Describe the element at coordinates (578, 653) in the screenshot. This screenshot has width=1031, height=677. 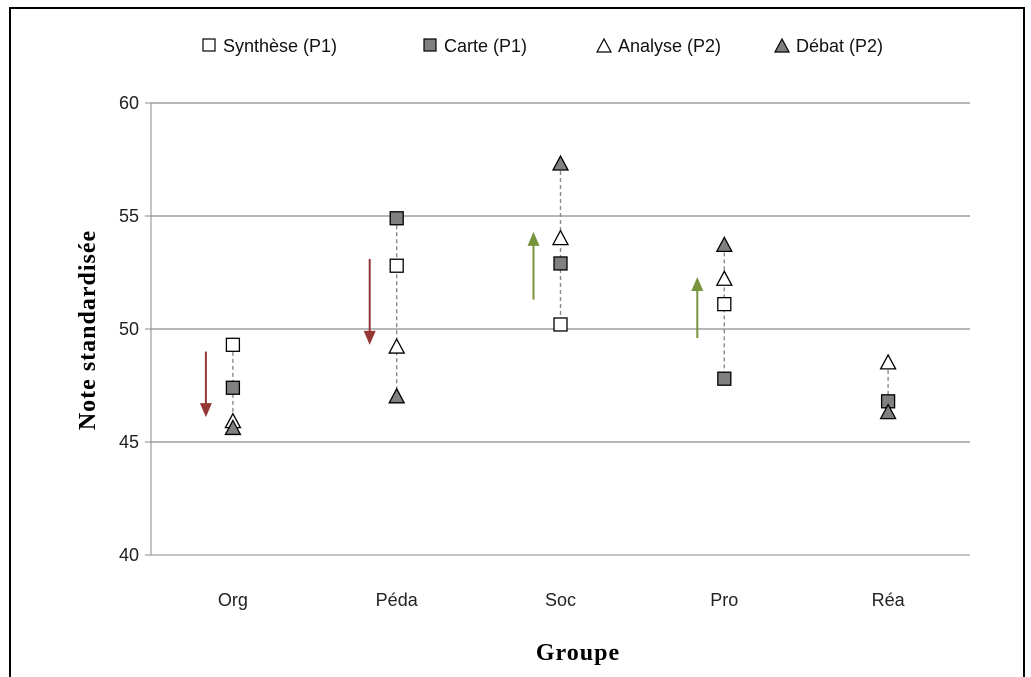
I see `x-axis-title: Groupe` at that location.